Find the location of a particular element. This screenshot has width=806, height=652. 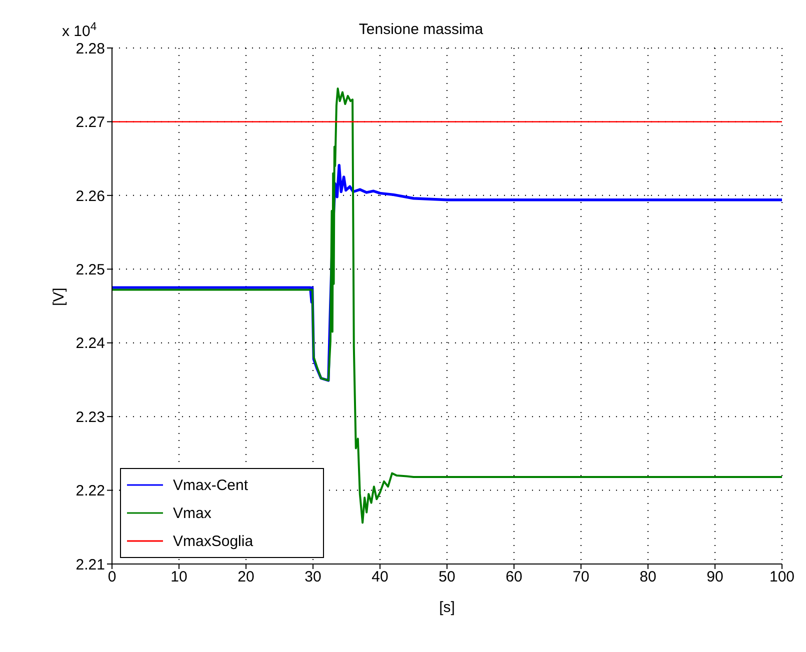

x-tick-label: 10 is located at coordinates (179, 577).